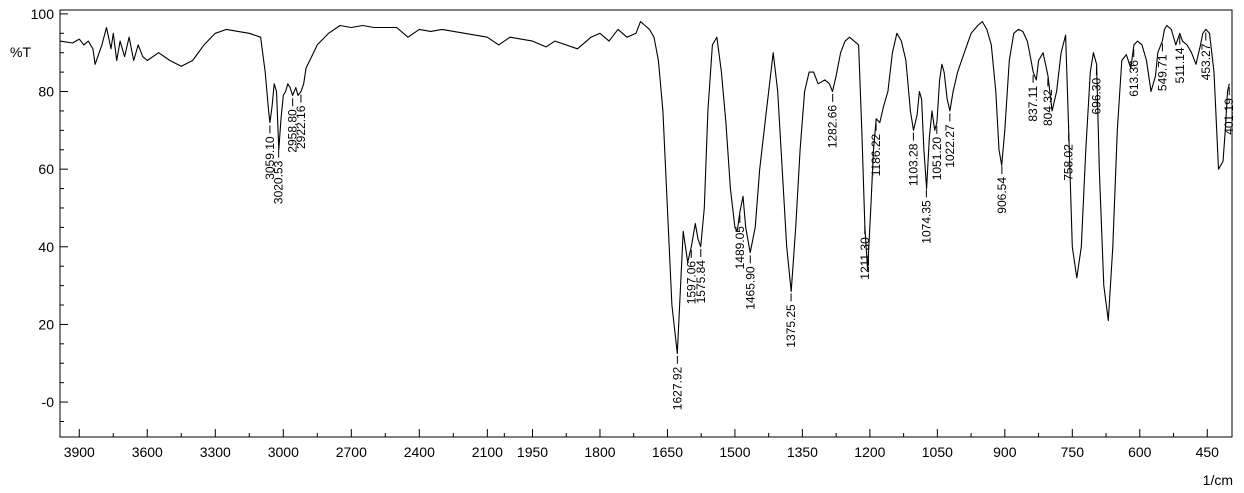 The width and height of the screenshot is (1244, 493). Describe the element at coordinates (1134, 78) in the screenshot. I see `peak-label: 613.36` at that location.